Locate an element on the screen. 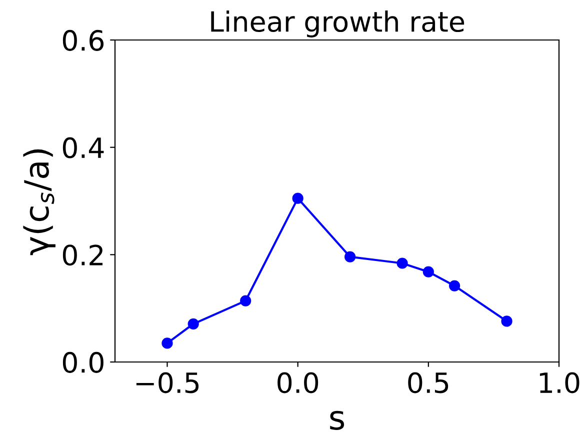  x-tick-label: 0.0 is located at coordinates (298, 383).